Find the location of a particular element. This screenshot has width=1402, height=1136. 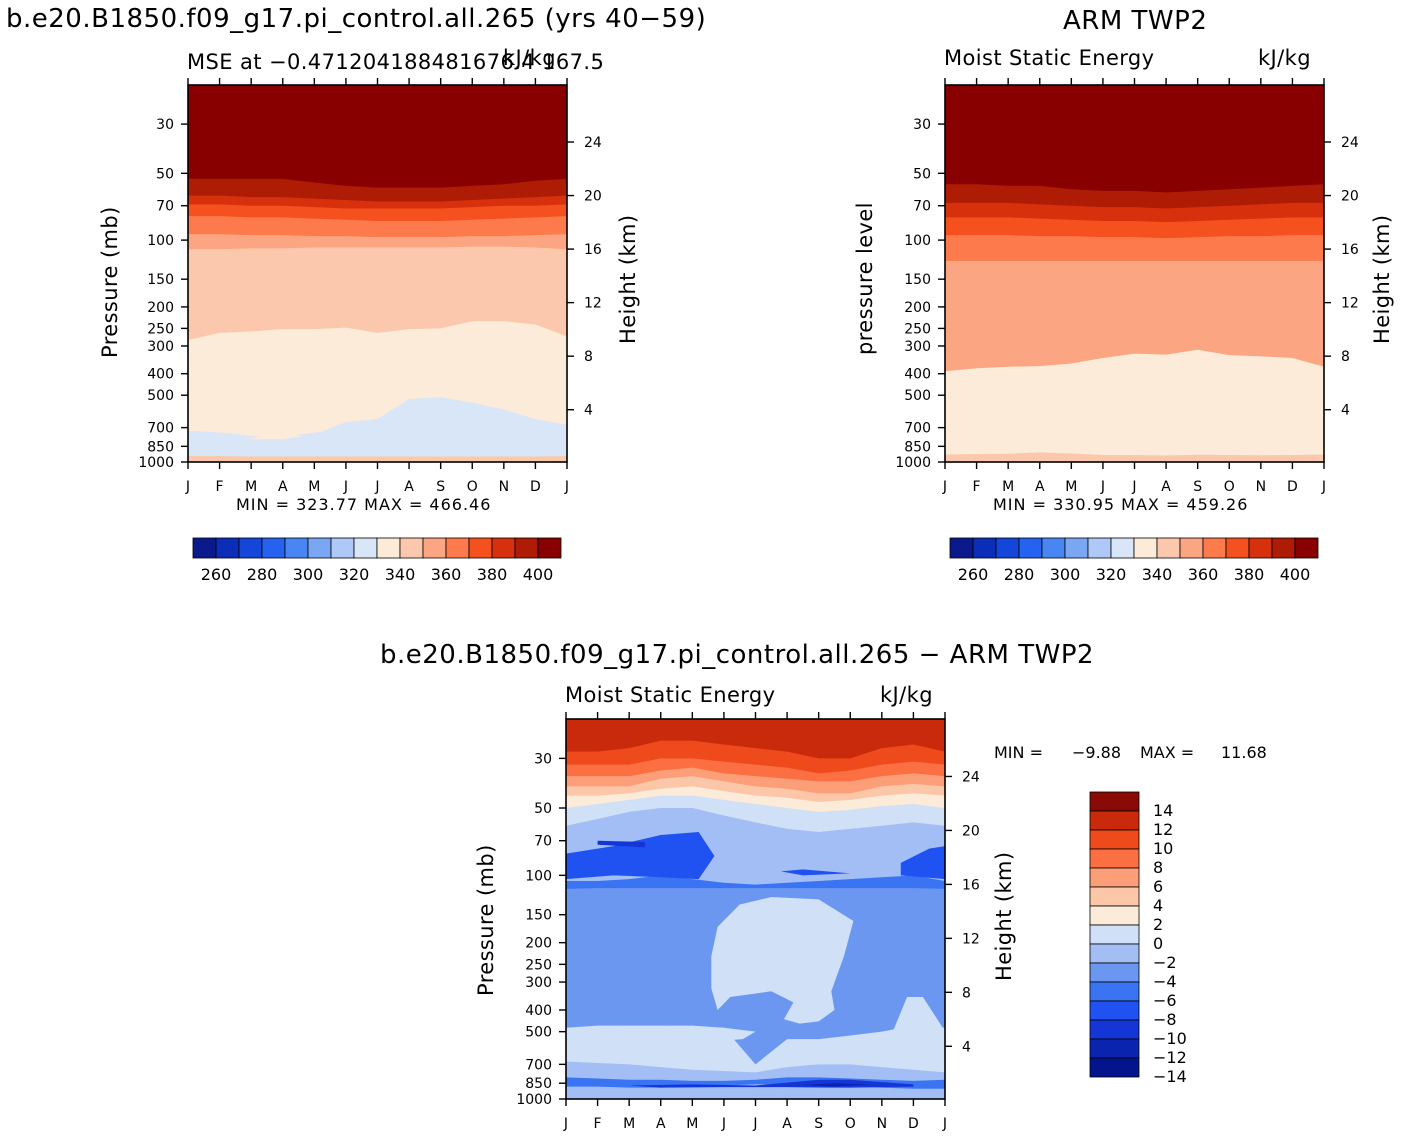

panel-a-minmax: MIN = 323.77 MAX = 466.46 is located at coordinates (364, 504).